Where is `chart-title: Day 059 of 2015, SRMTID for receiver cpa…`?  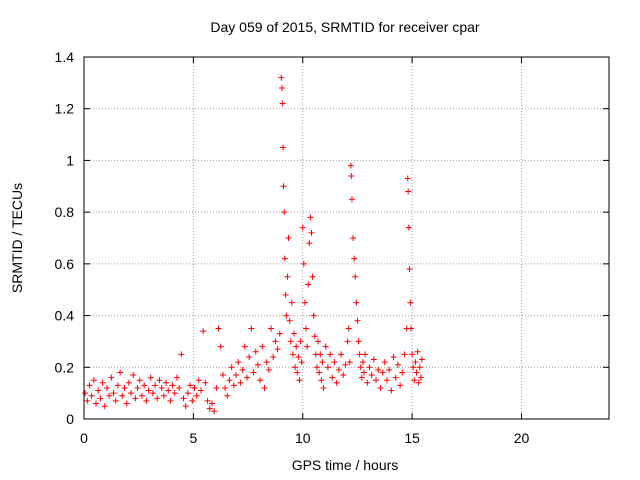 chart-title: Day 059 of 2015, SRMTID for receiver cpa… is located at coordinates (345, 27).